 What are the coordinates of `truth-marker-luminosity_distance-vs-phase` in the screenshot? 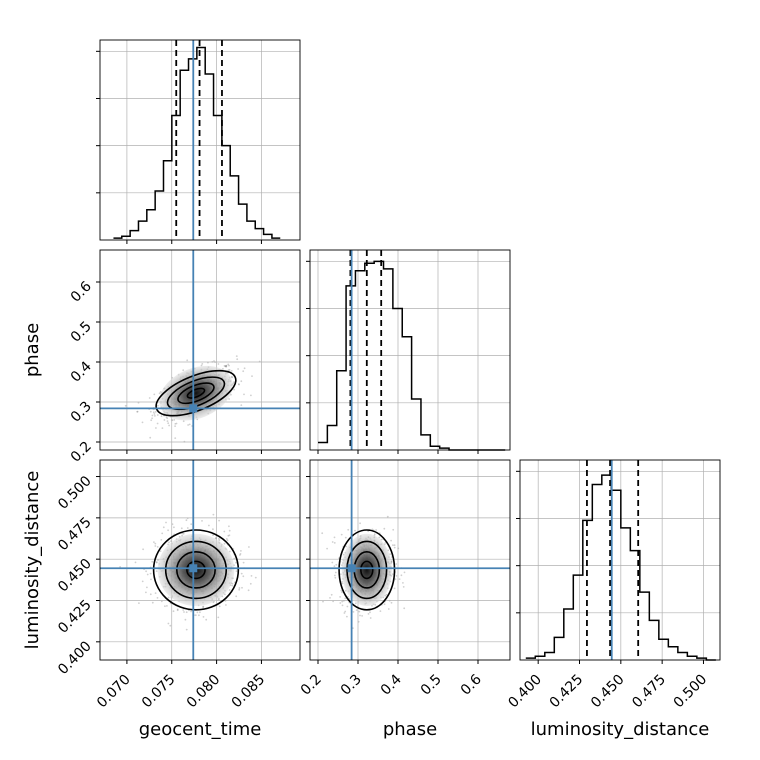 It's located at (351, 568).